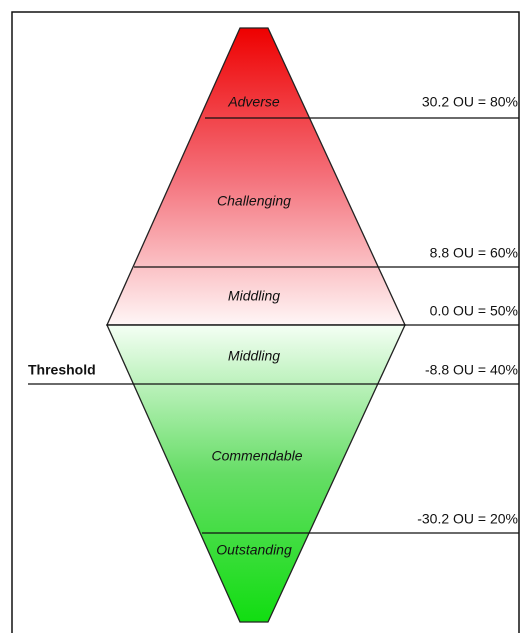 The image size is (523, 633). I want to click on level-label: 30.2 OU = 80%, so click(470, 102).